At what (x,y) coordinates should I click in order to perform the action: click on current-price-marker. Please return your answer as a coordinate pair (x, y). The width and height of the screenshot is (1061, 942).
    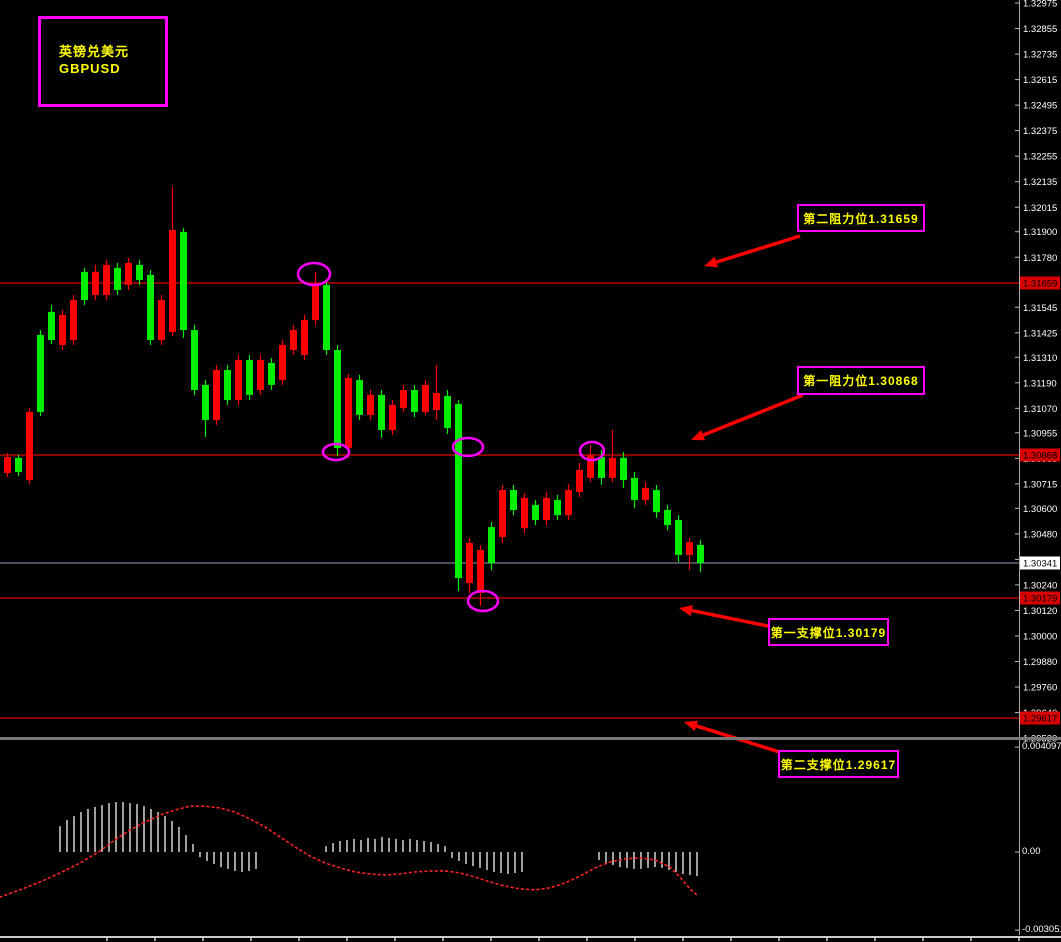
    Looking at the image, I should click on (1040, 563).